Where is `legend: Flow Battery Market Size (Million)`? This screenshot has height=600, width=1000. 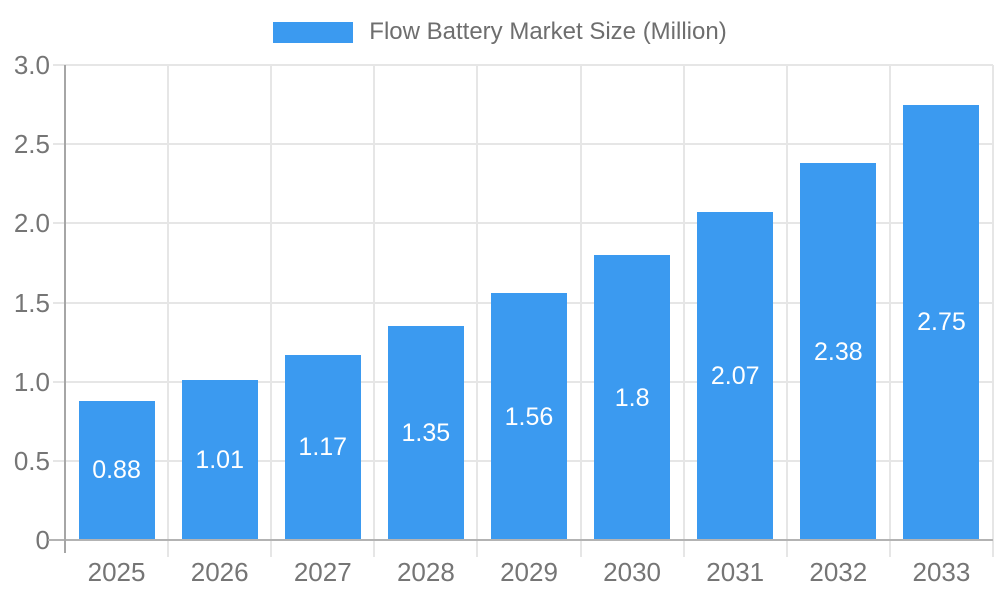
legend: Flow Battery Market Size (Million) is located at coordinates (500, 32).